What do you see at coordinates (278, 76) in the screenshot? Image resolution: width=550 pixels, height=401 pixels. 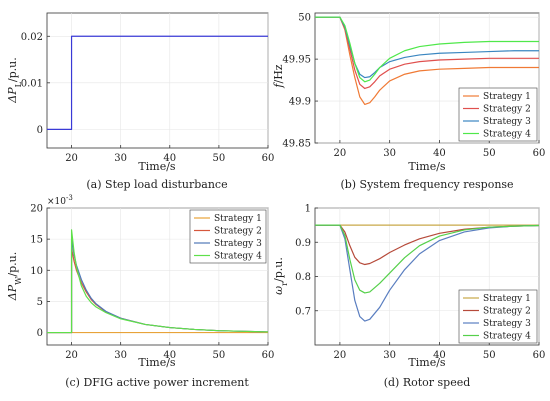 I see `y-axis-label-b: f/Hz` at bounding box center [278, 76].